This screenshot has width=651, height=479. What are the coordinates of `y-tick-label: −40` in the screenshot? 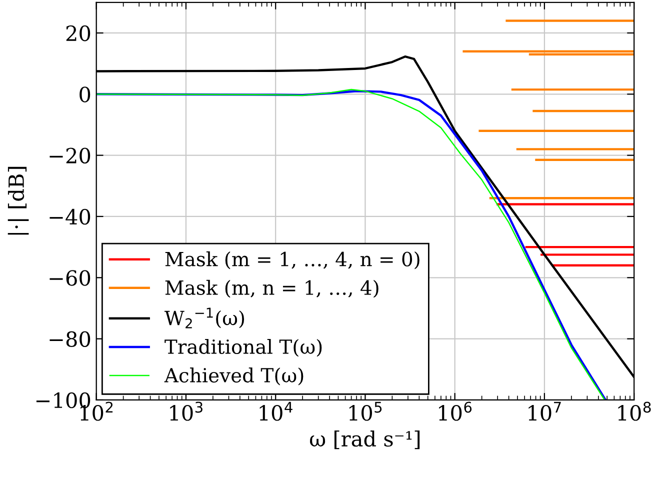 It's located at (70, 216).